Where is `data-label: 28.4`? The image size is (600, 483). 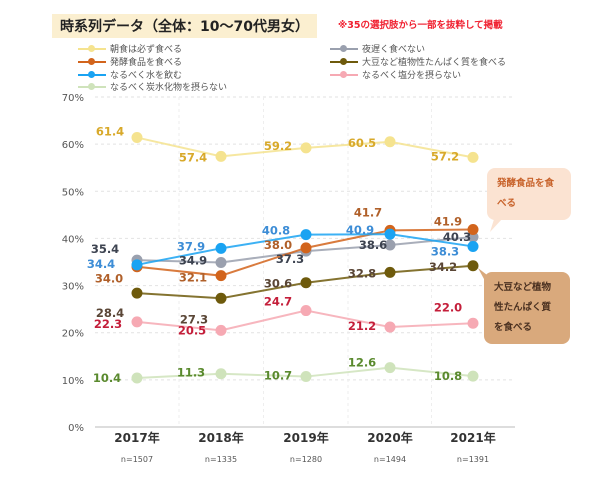 data-label: 28.4 is located at coordinates (110, 313).